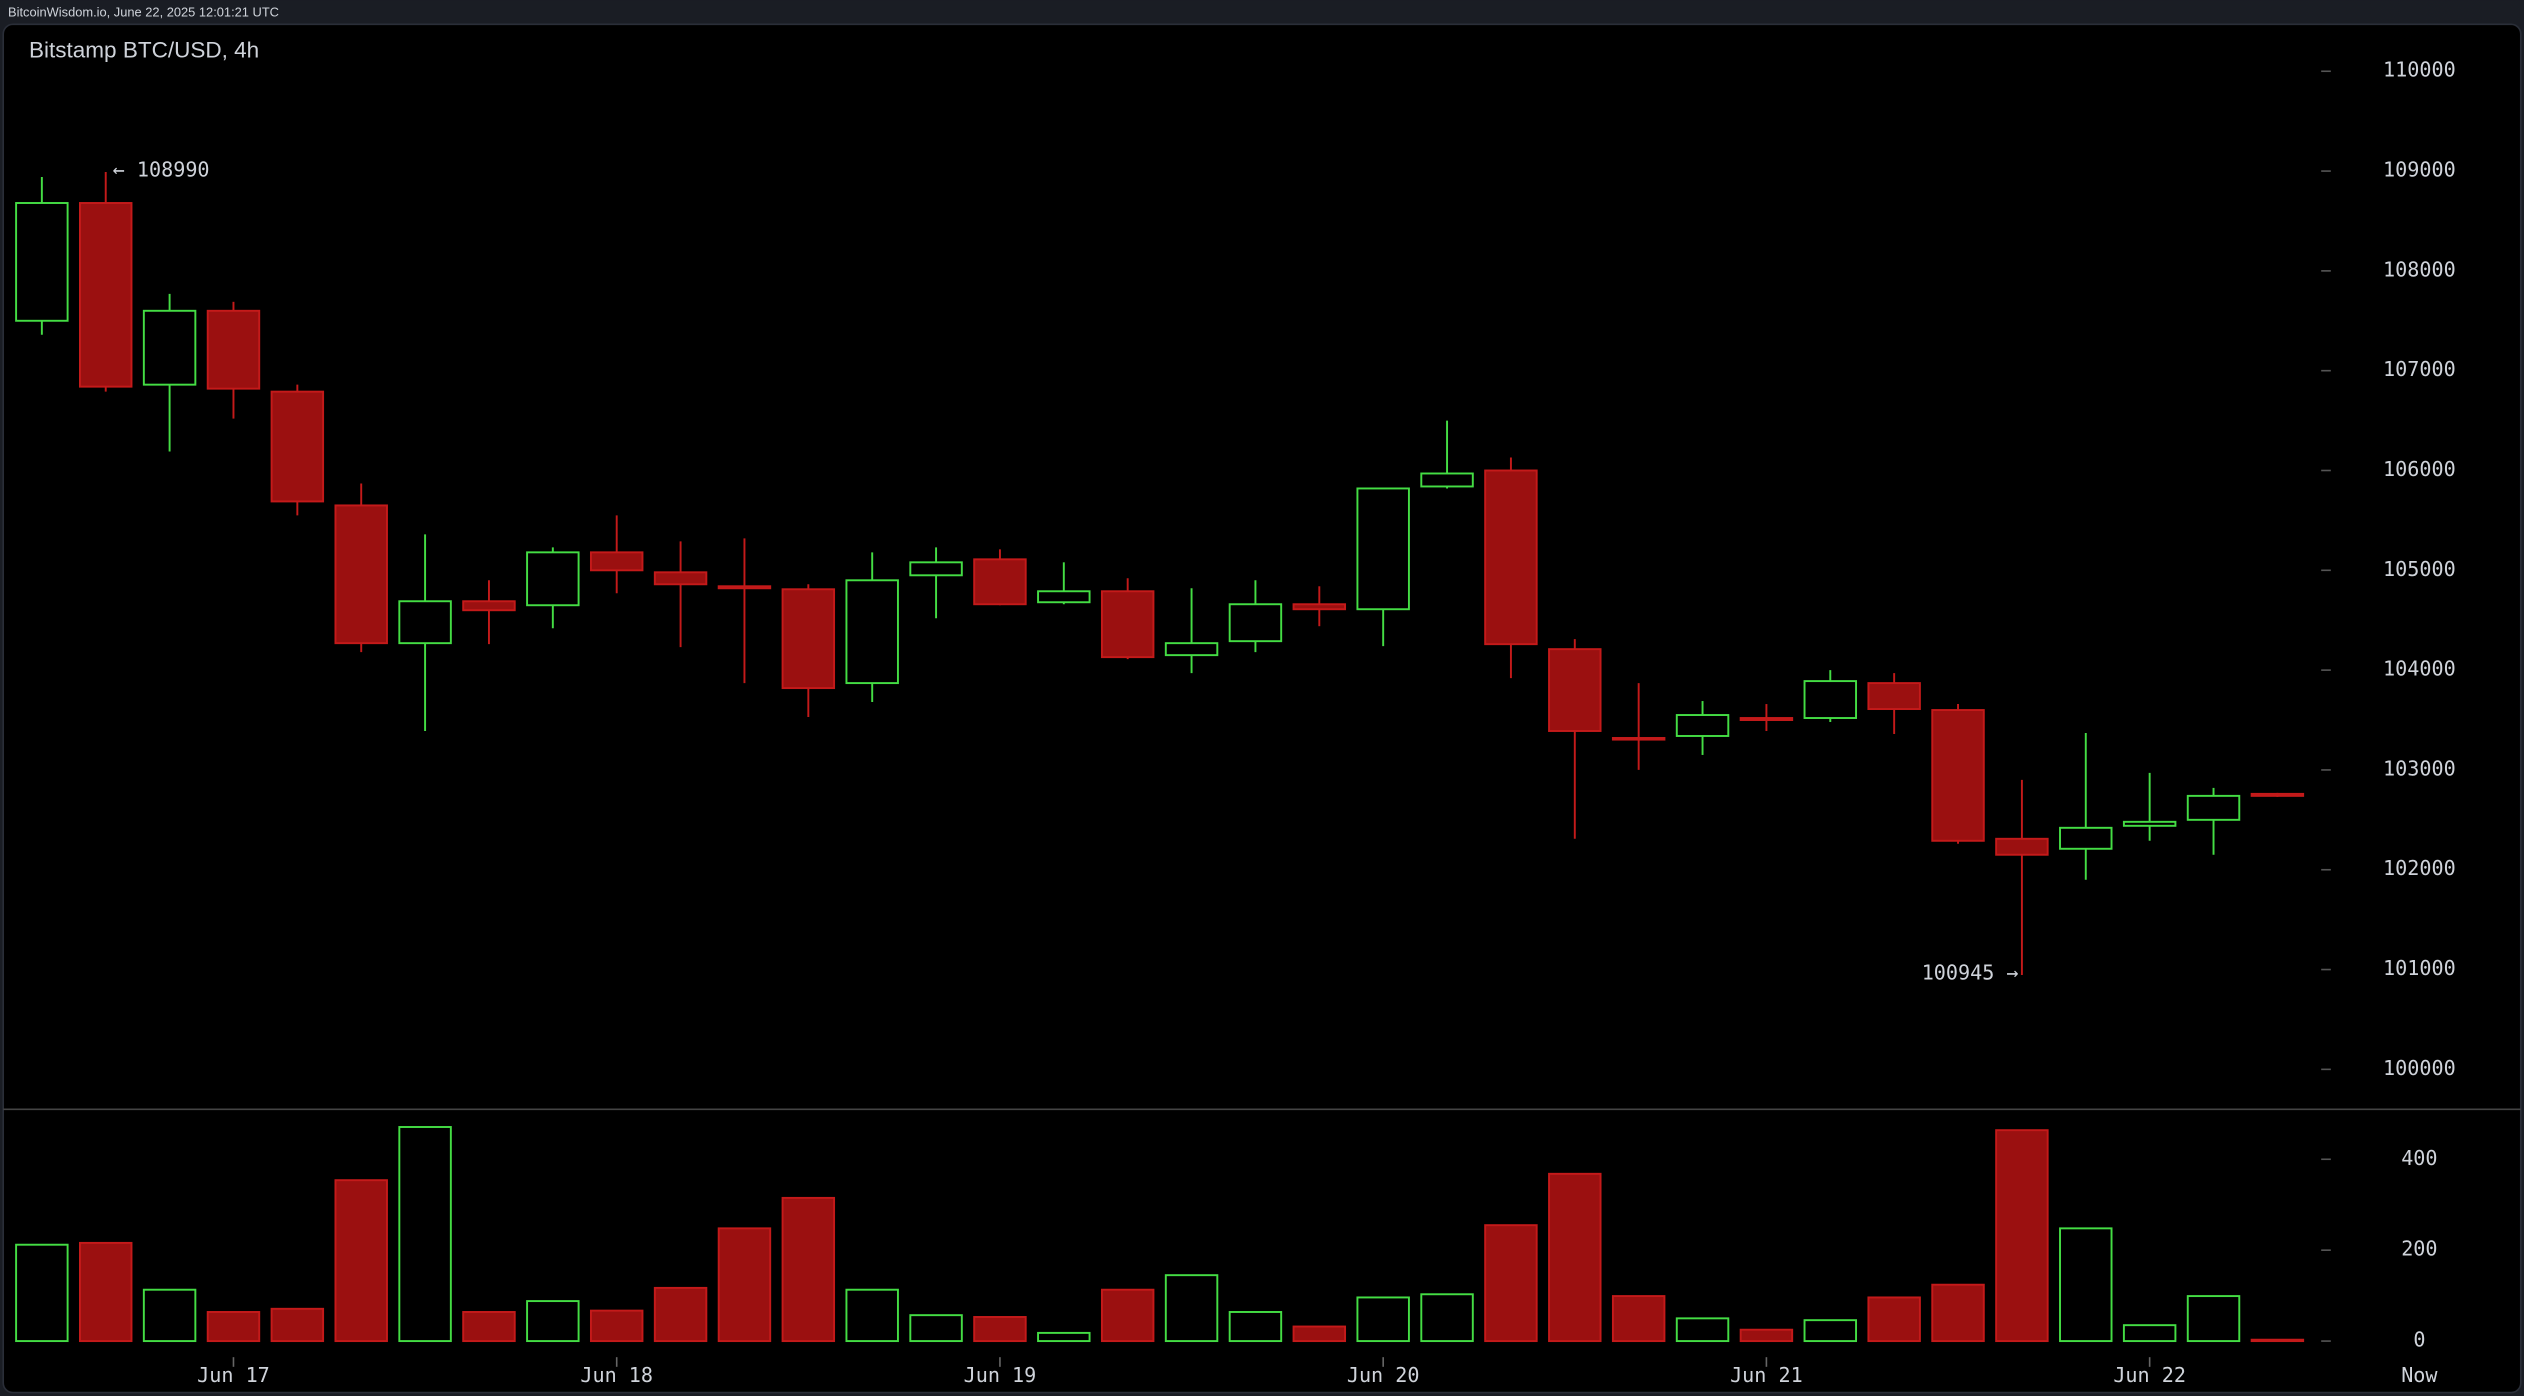  Describe the element at coordinates (233, 1375) in the screenshot. I see `x-tick-label: Jun 17` at that location.